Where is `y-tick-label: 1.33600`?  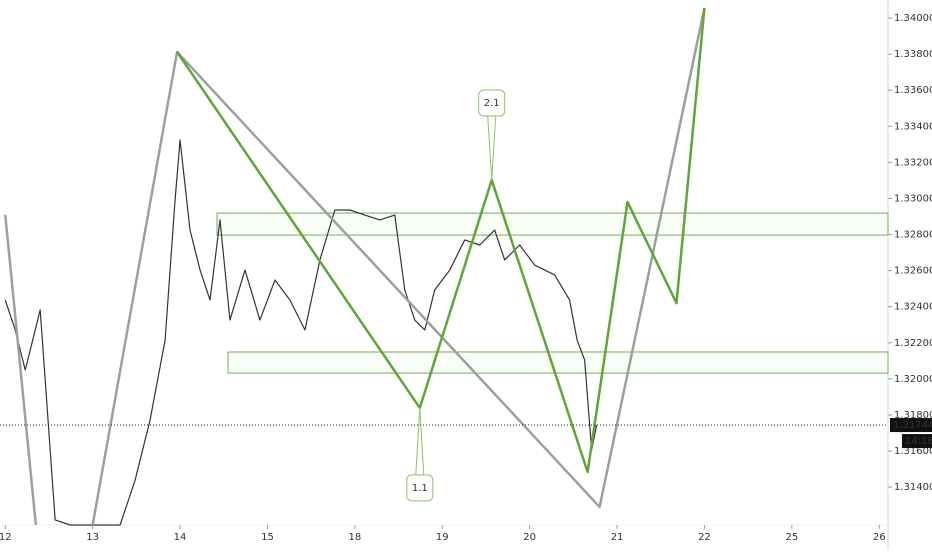
y-tick-label: 1.33600 is located at coordinates (913, 90).